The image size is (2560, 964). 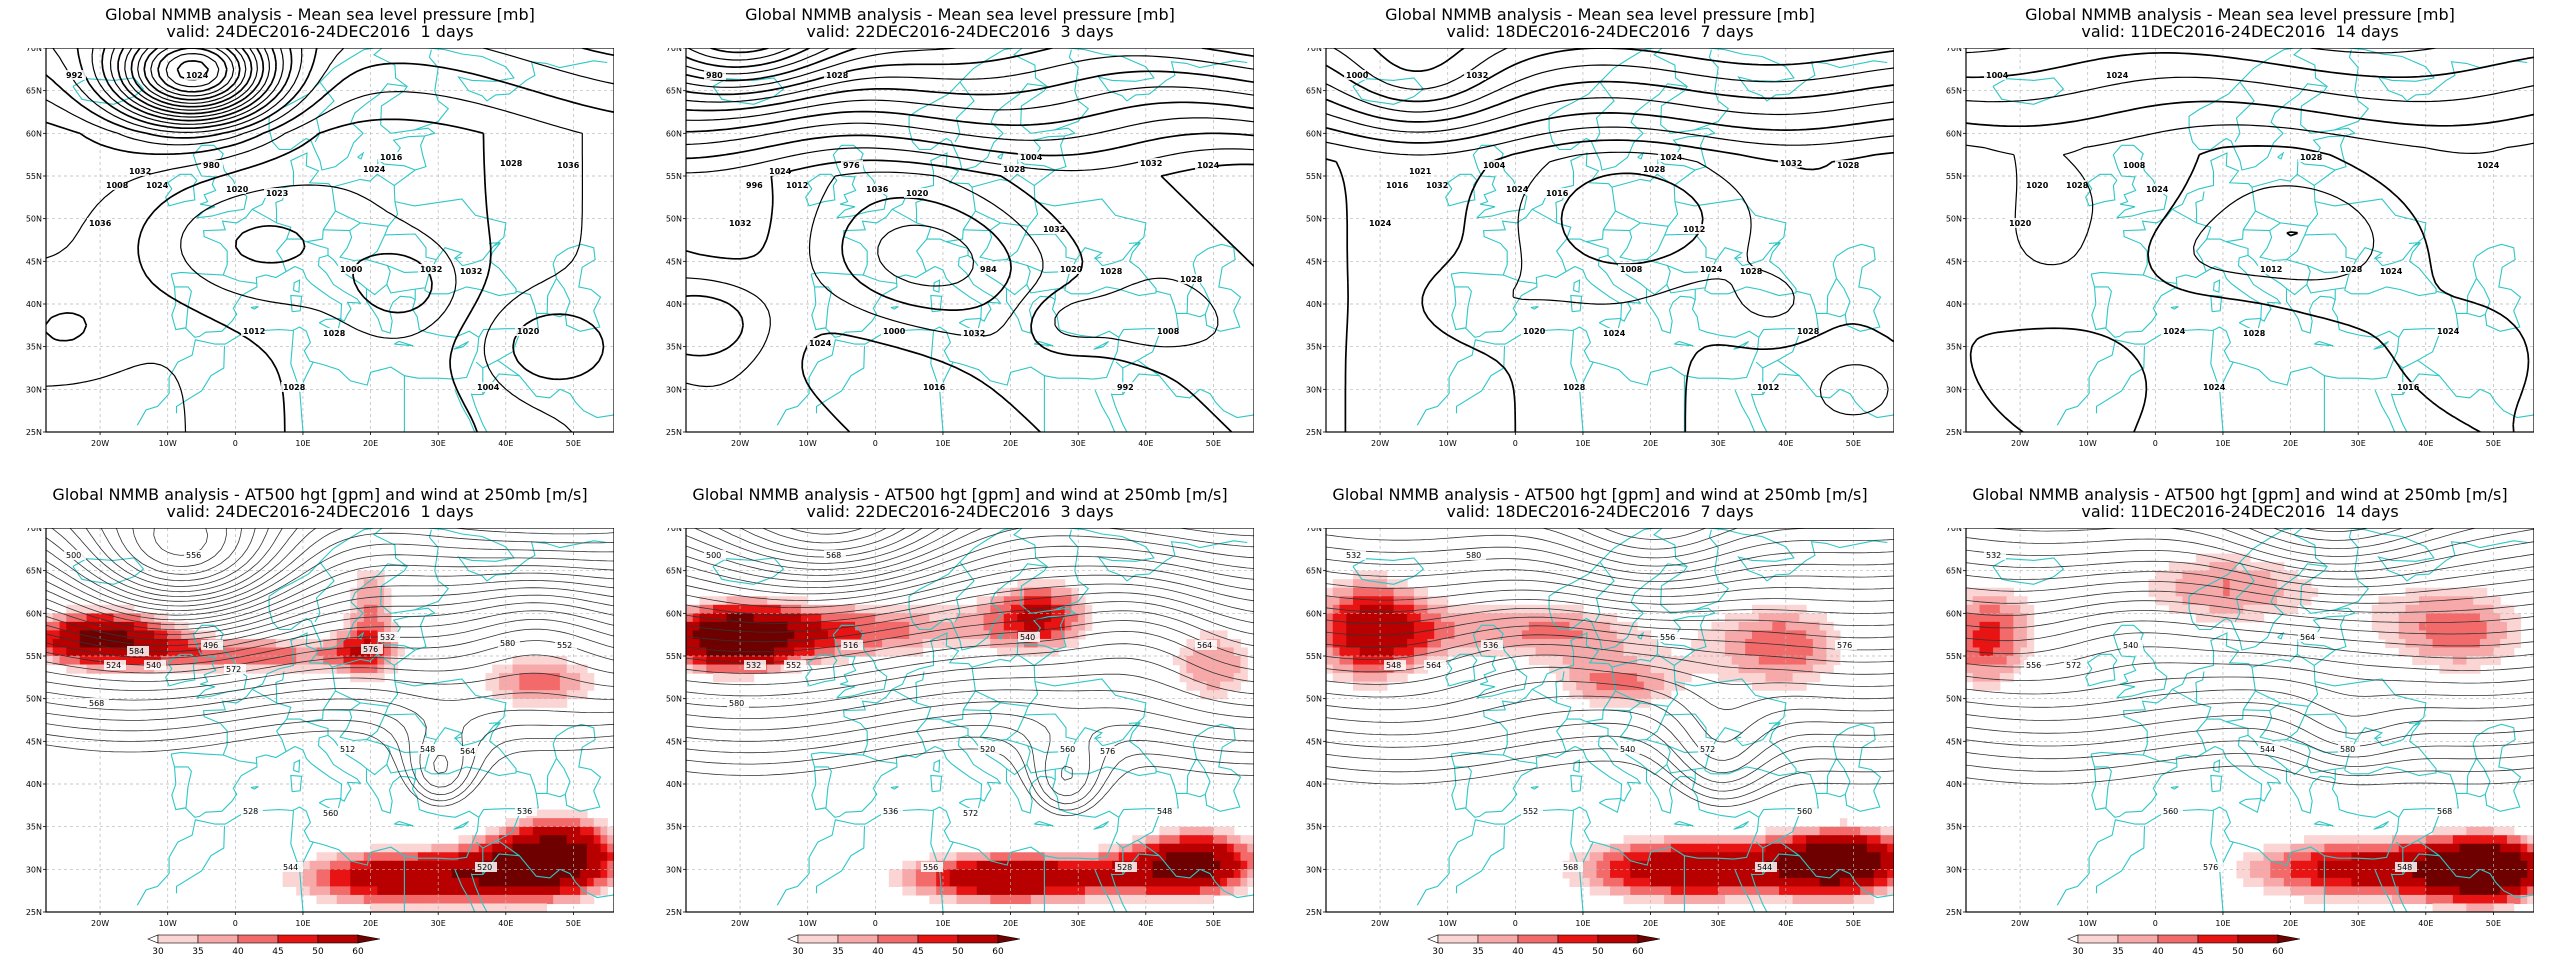 I want to click on contour-label: 980, so click(x=211, y=165).